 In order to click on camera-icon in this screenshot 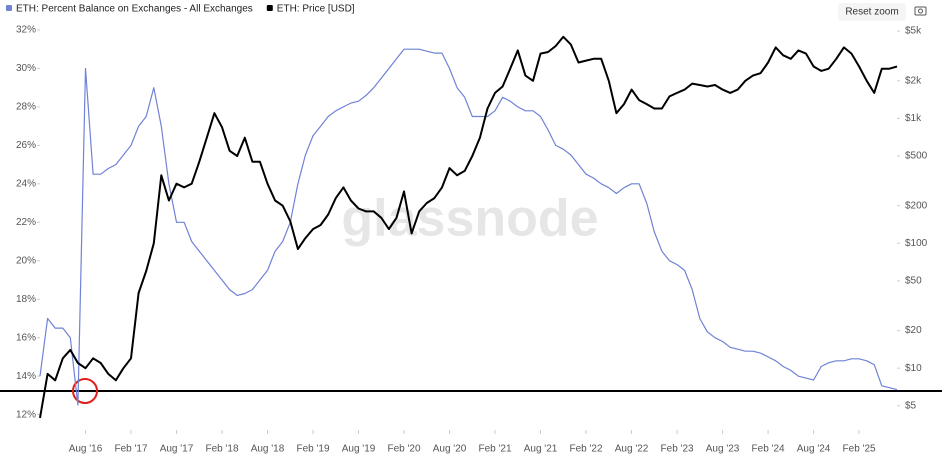, I will do `click(920, 11)`.